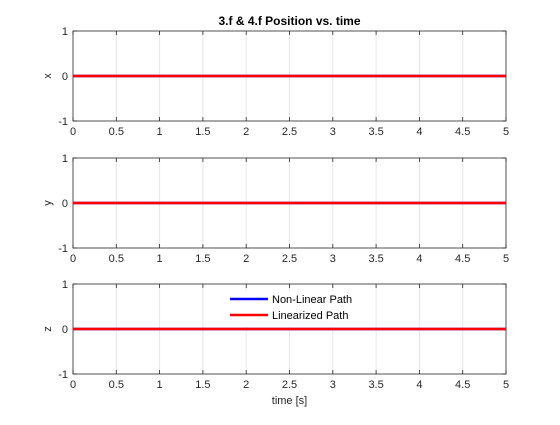 This screenshot has height=425, width=560. I want to click on legend: Non-Linear Path Linearized Path, so click(295, 309).